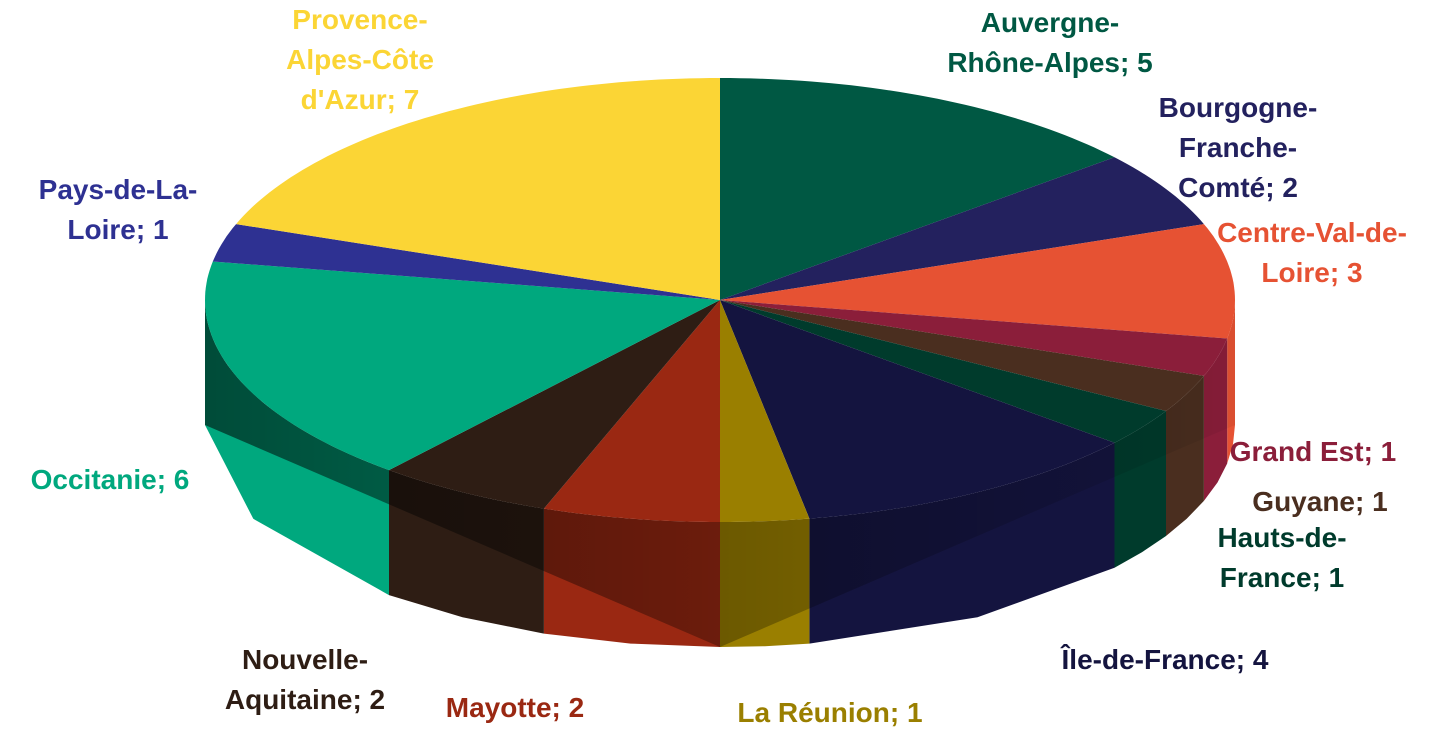 This screenshot has width=1435, height=731. I want to click on label-category: Bourgogne-Franche-Comté, so click(1238, 147).